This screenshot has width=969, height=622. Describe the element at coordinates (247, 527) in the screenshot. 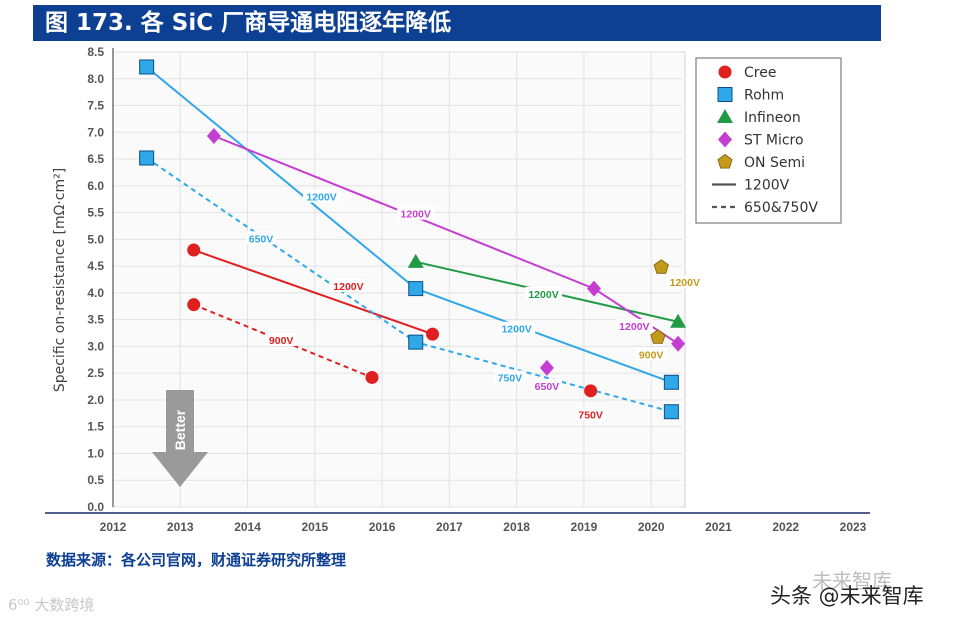

I see `x-tick-label: 2014` at that location.